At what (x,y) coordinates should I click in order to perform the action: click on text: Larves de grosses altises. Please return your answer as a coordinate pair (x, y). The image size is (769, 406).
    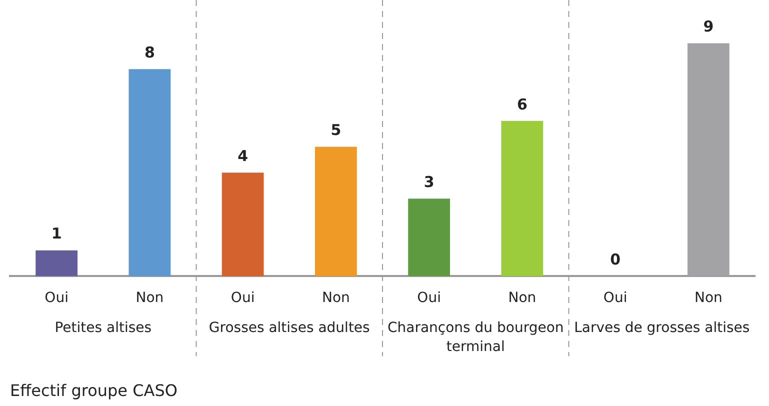
    Looking at the image, I should click on (662, 328).